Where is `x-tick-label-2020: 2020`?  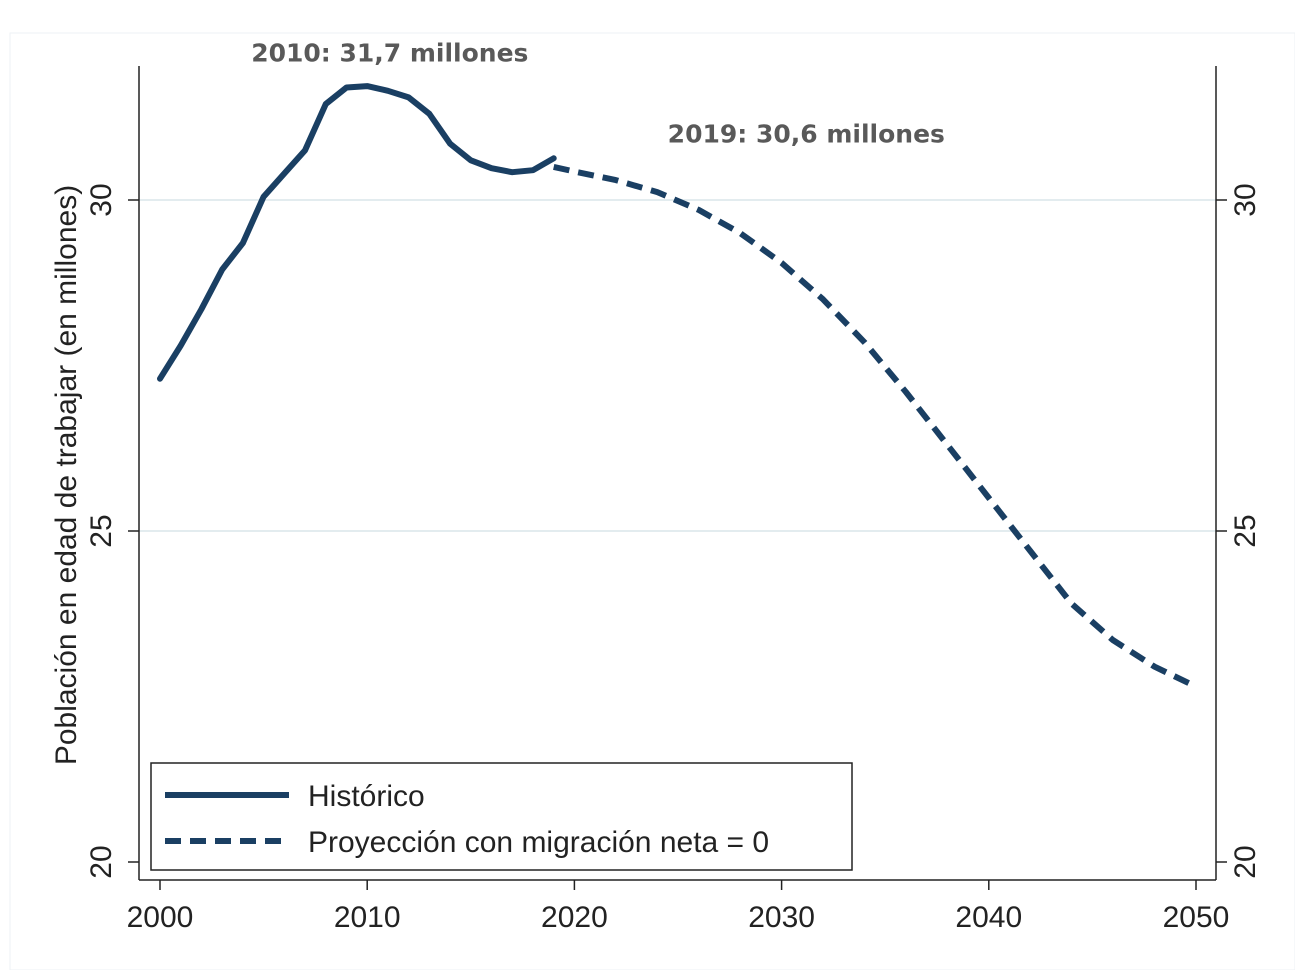
x-tick-label-2020: 2020 is located at coordinates (574, 917).